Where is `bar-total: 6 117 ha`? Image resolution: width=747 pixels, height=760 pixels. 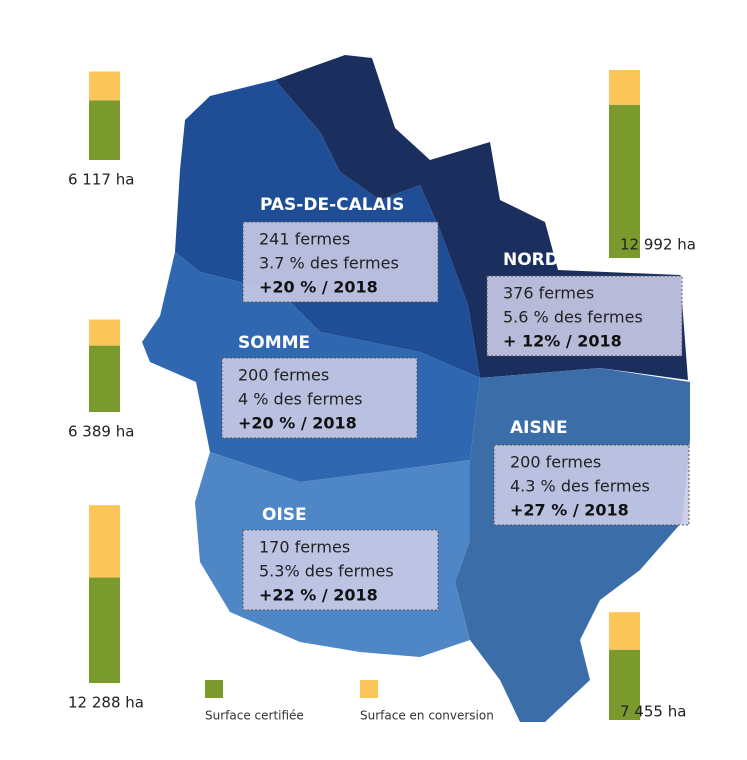 bar-total: 6 117 ha is located at coordinates (101, 180).